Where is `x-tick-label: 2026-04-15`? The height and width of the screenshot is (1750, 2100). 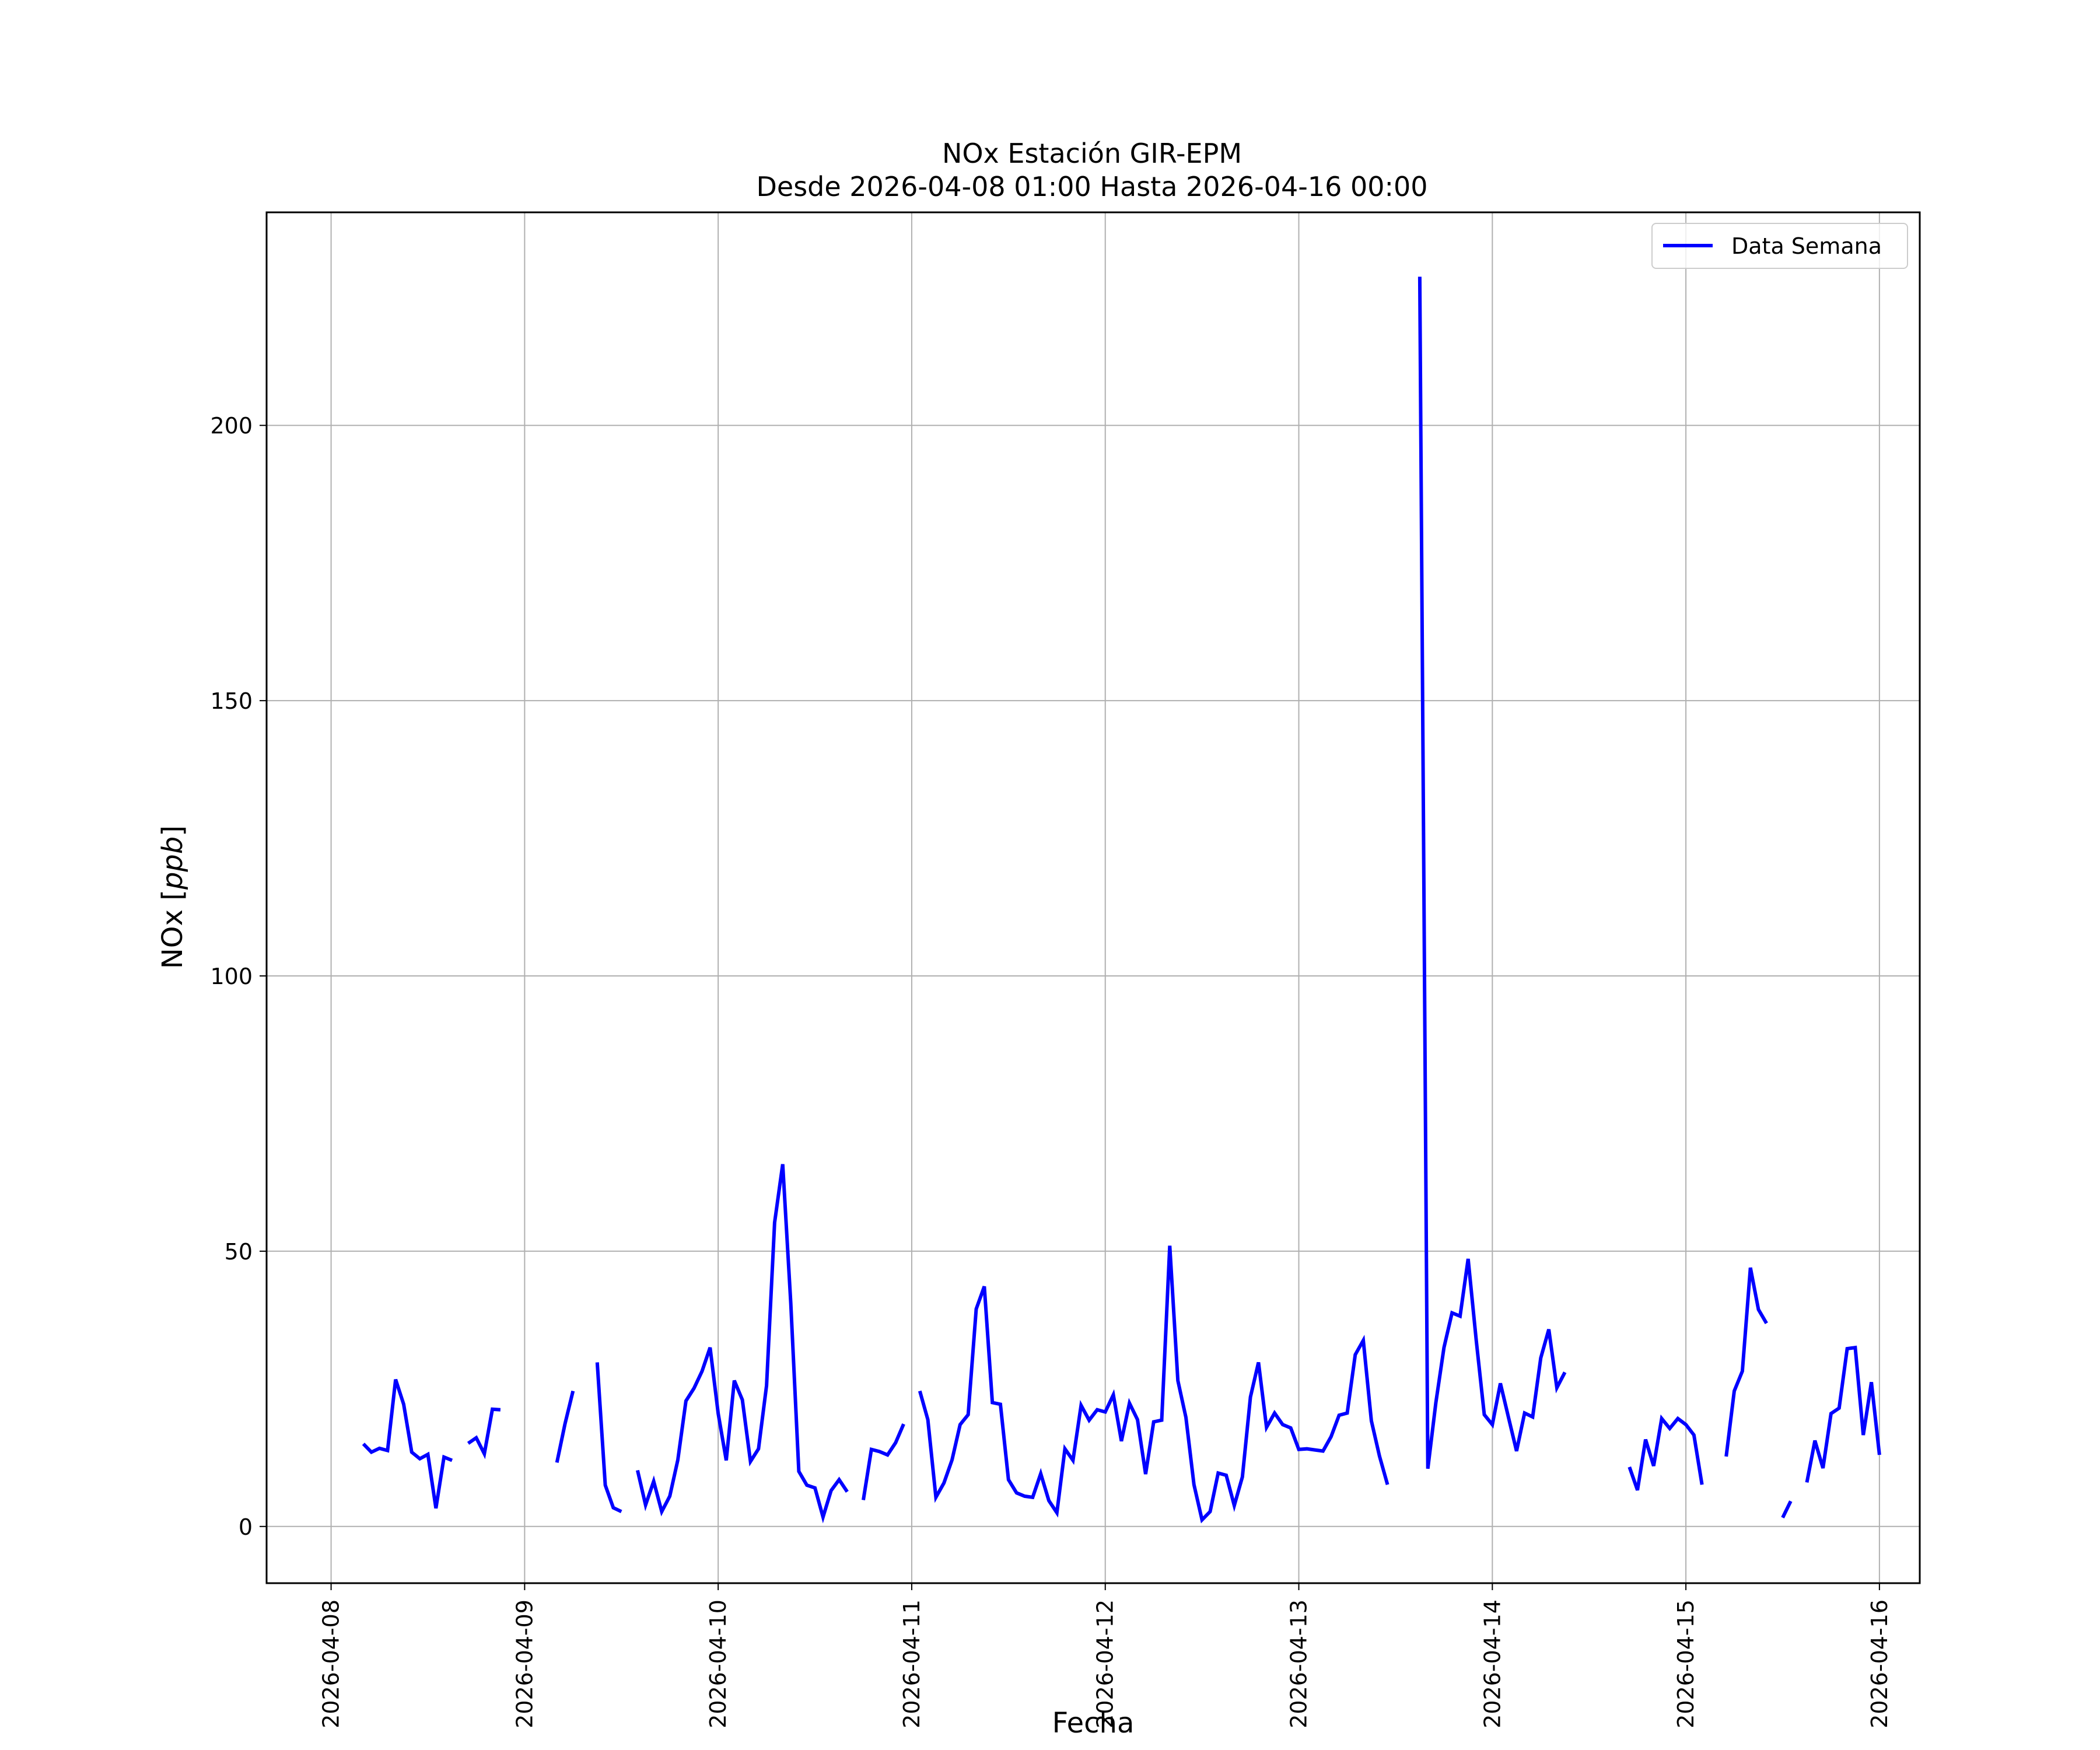
x-tick-label: 2026-04-15 is located at coordinates (1686, 1664).